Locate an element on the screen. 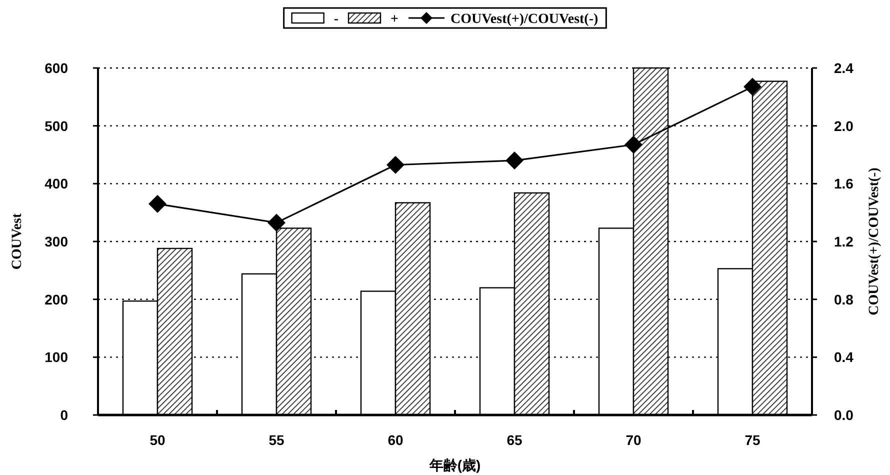  x-axis-title: 年齢(歳) is located at coordinates (454, 465).